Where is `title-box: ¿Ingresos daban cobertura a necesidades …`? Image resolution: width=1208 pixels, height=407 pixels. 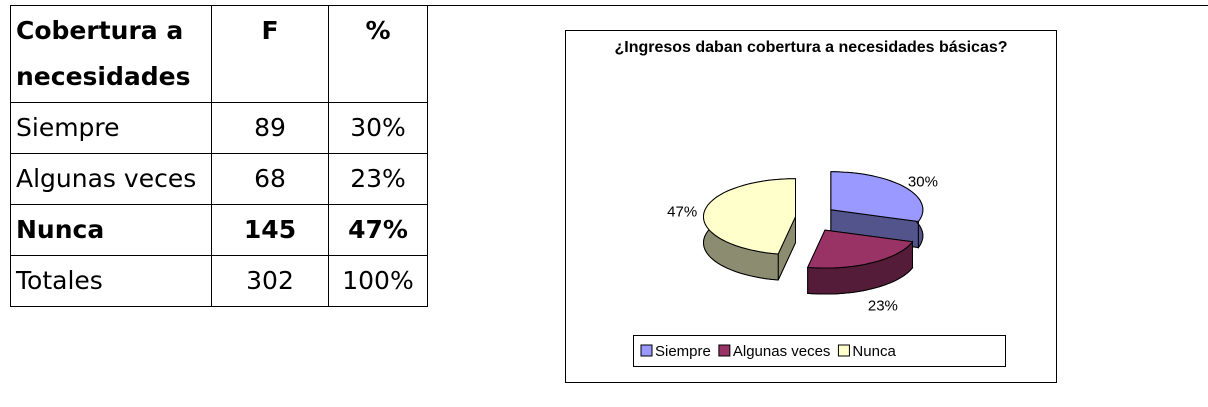 title-box: ¿Ingresos daban cobertura a necesidades … is located at coordinates (811, 47).